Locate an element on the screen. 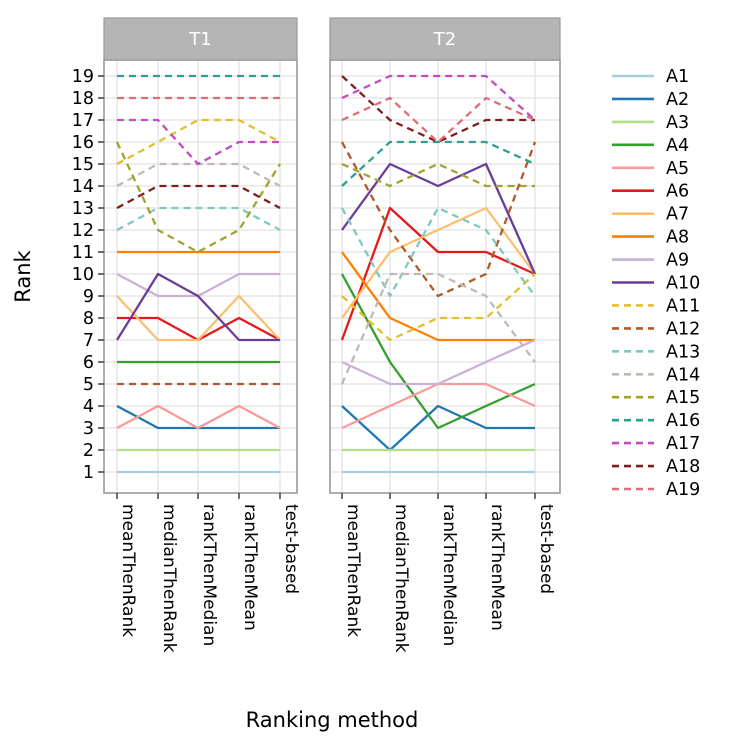 The image size is (749, 750). legend-label-A14: A14 is located at coordinates (683, 375).